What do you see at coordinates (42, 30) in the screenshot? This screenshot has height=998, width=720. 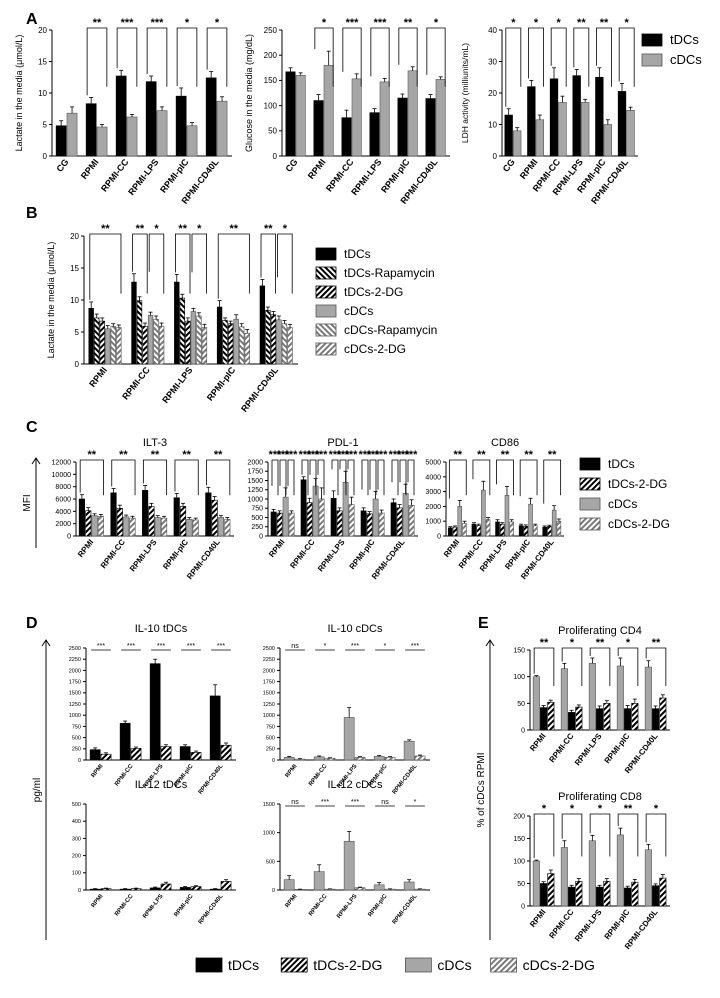 I see `chart-a1-ytick-label: 20` at bounding box center [42, 30].